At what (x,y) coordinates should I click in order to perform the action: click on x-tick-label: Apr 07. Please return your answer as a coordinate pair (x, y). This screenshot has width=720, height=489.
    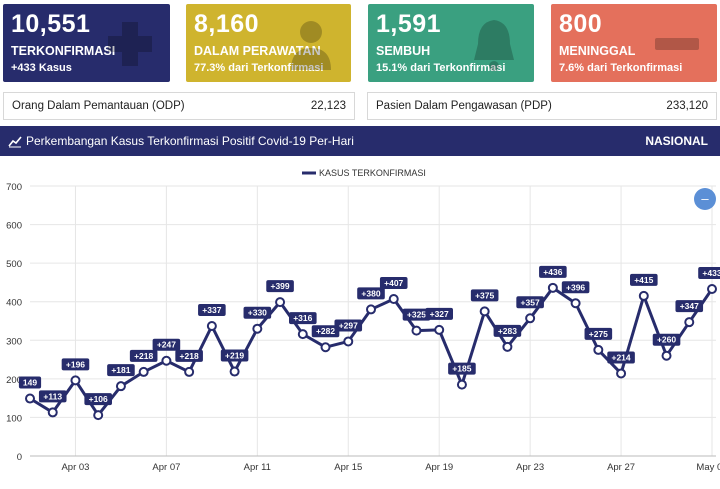
    Looking at the image, I should click on (166, 467).